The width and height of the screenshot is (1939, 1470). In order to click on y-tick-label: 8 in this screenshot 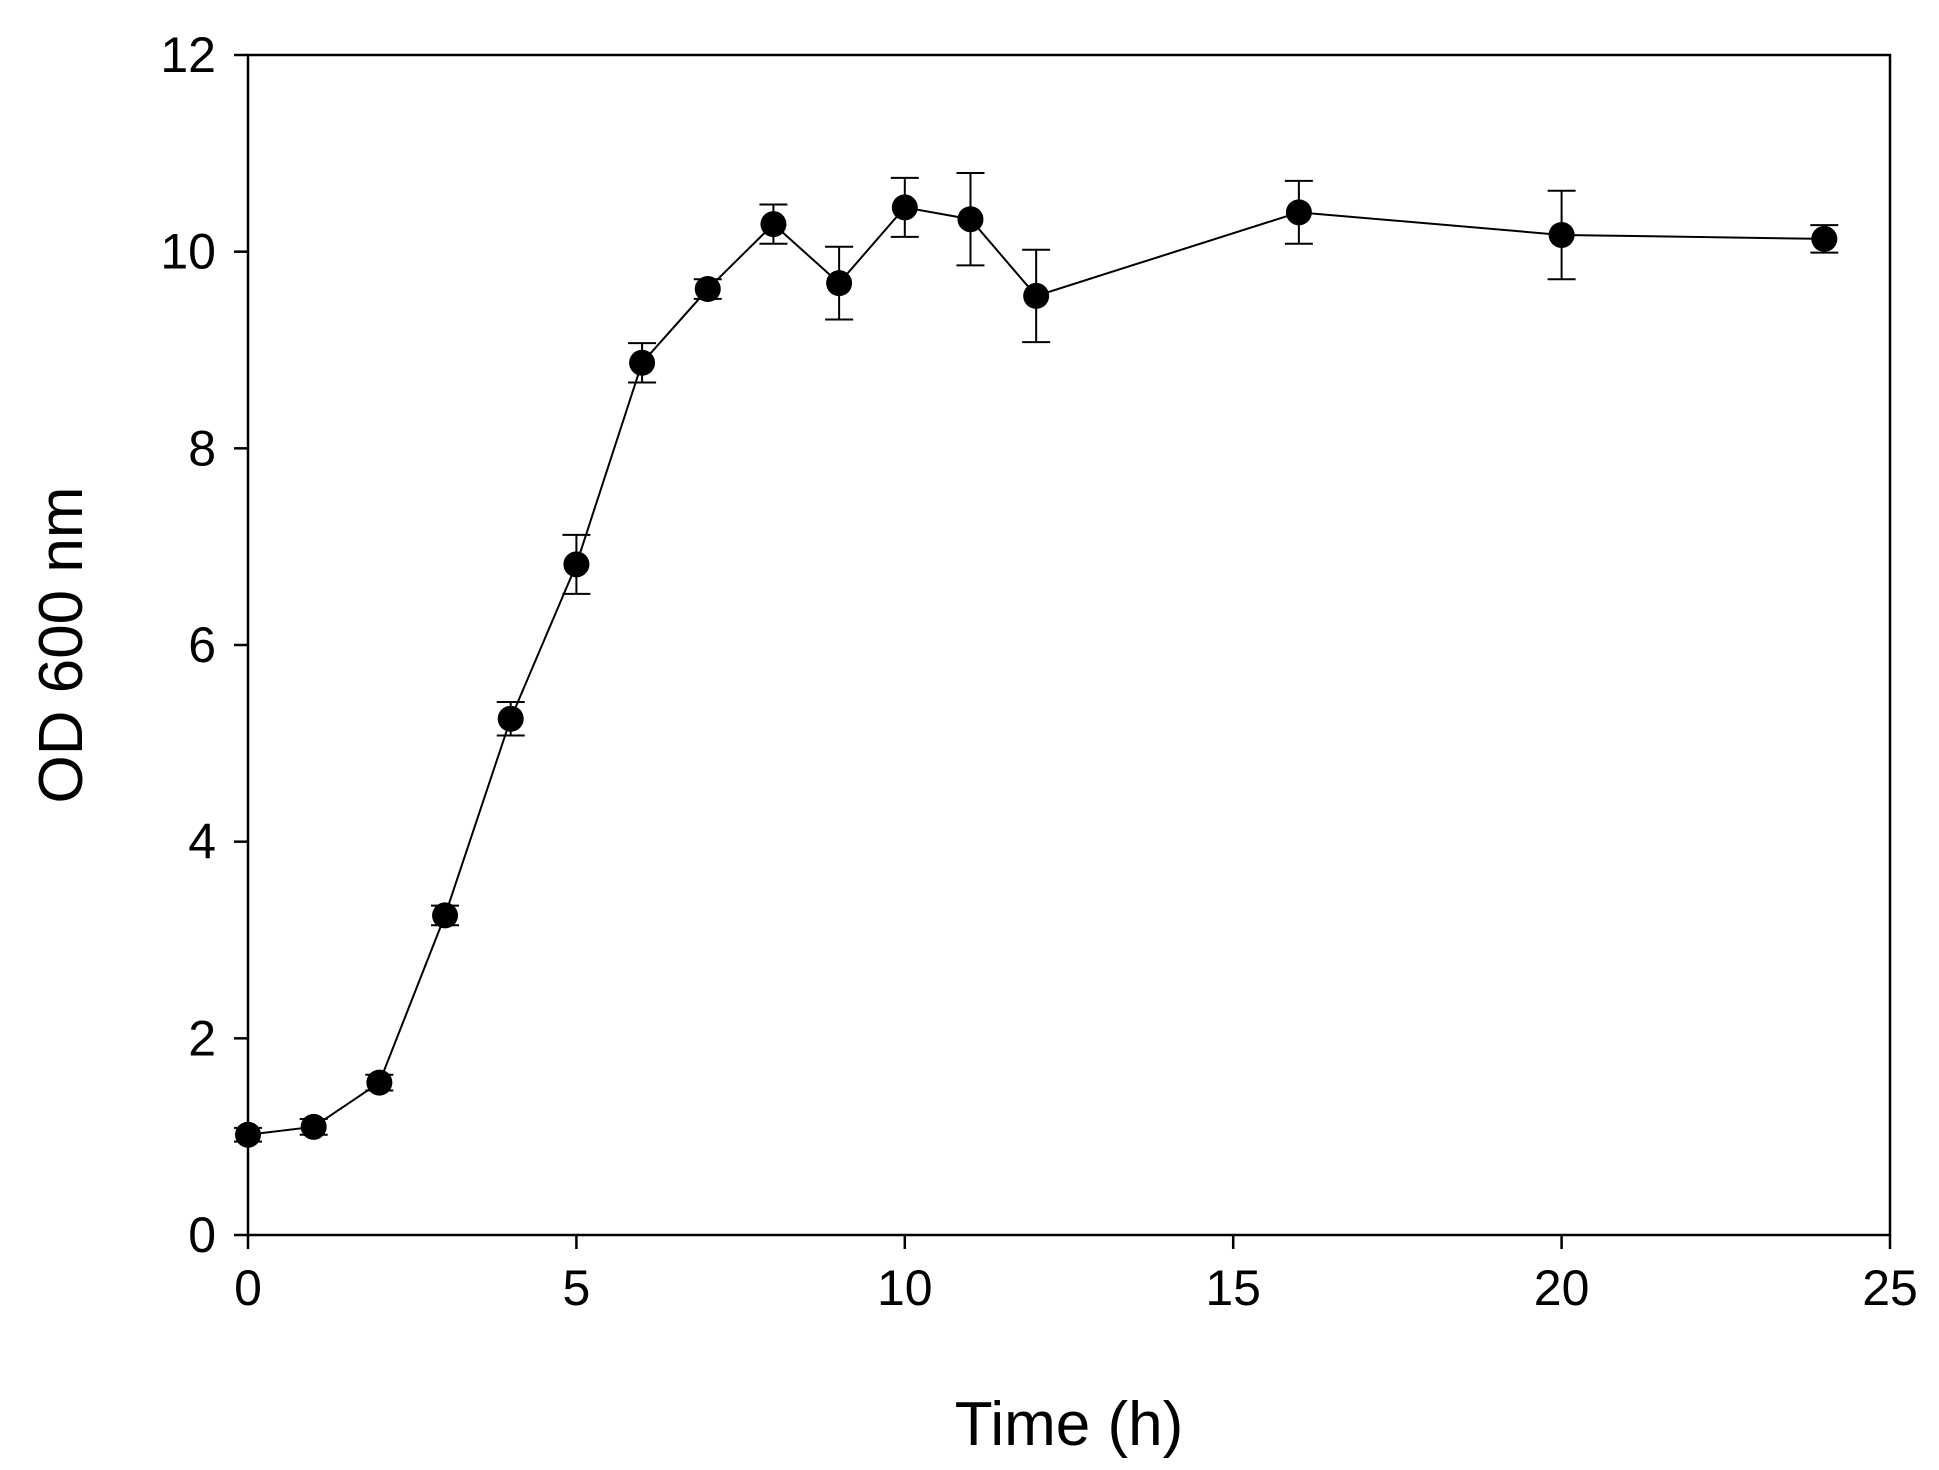, I will do `click(202, 448)`.